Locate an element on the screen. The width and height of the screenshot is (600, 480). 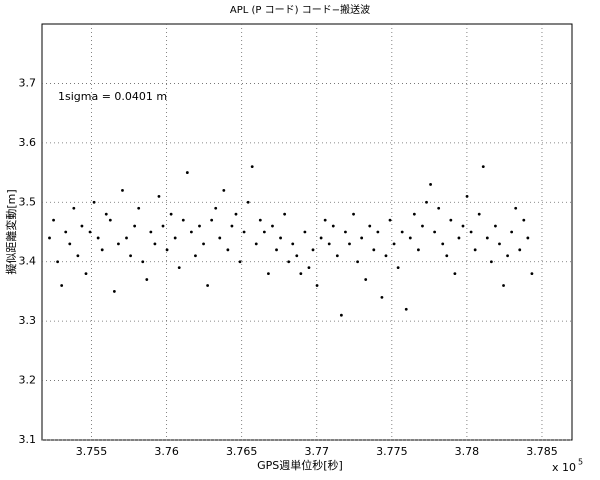
y-tick-label: 3.3 is located at coordinates (28, 320).